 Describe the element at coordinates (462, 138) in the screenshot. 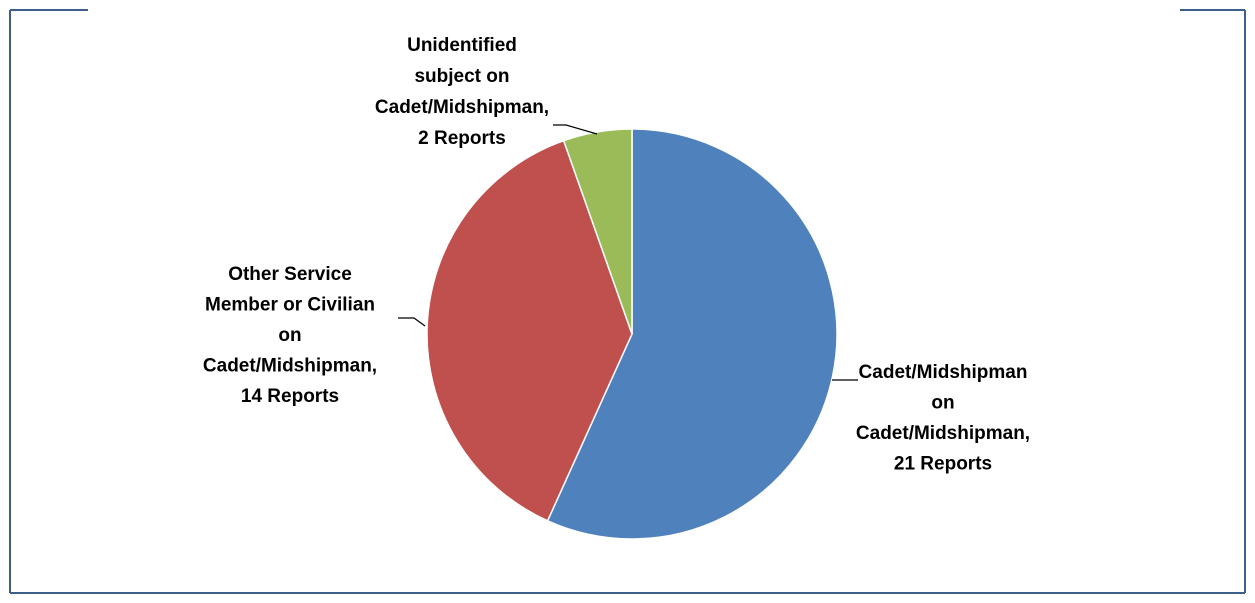

I see `data-label: 2 Reports` at that location.